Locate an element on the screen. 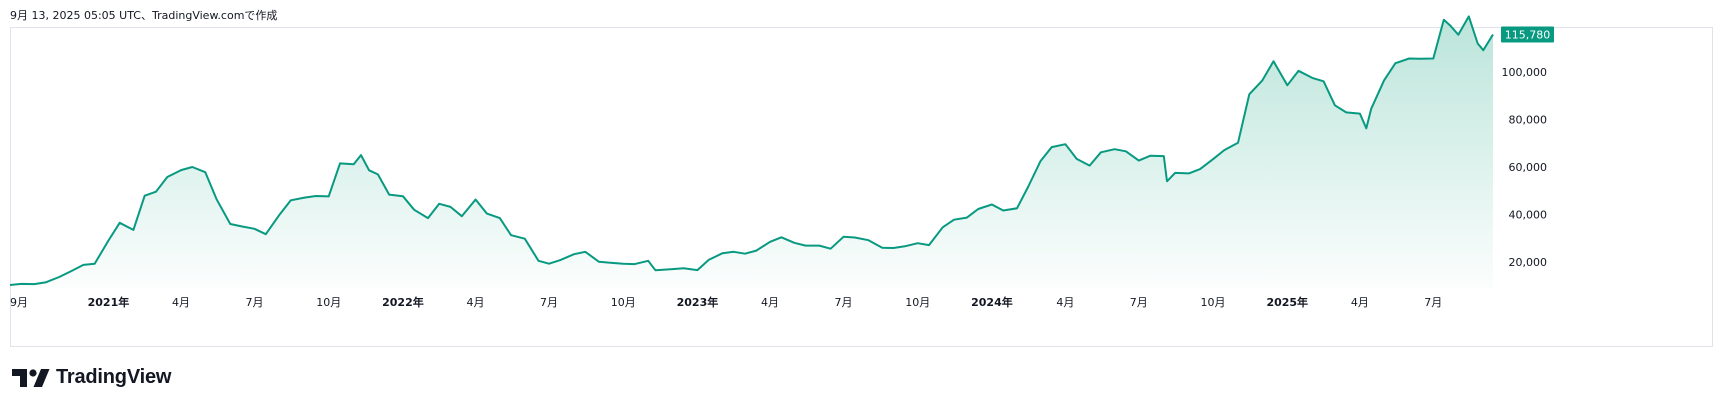 The image size is (1724, 407). time-axis-month-label: 9月 is located at coordinates (19, 302).